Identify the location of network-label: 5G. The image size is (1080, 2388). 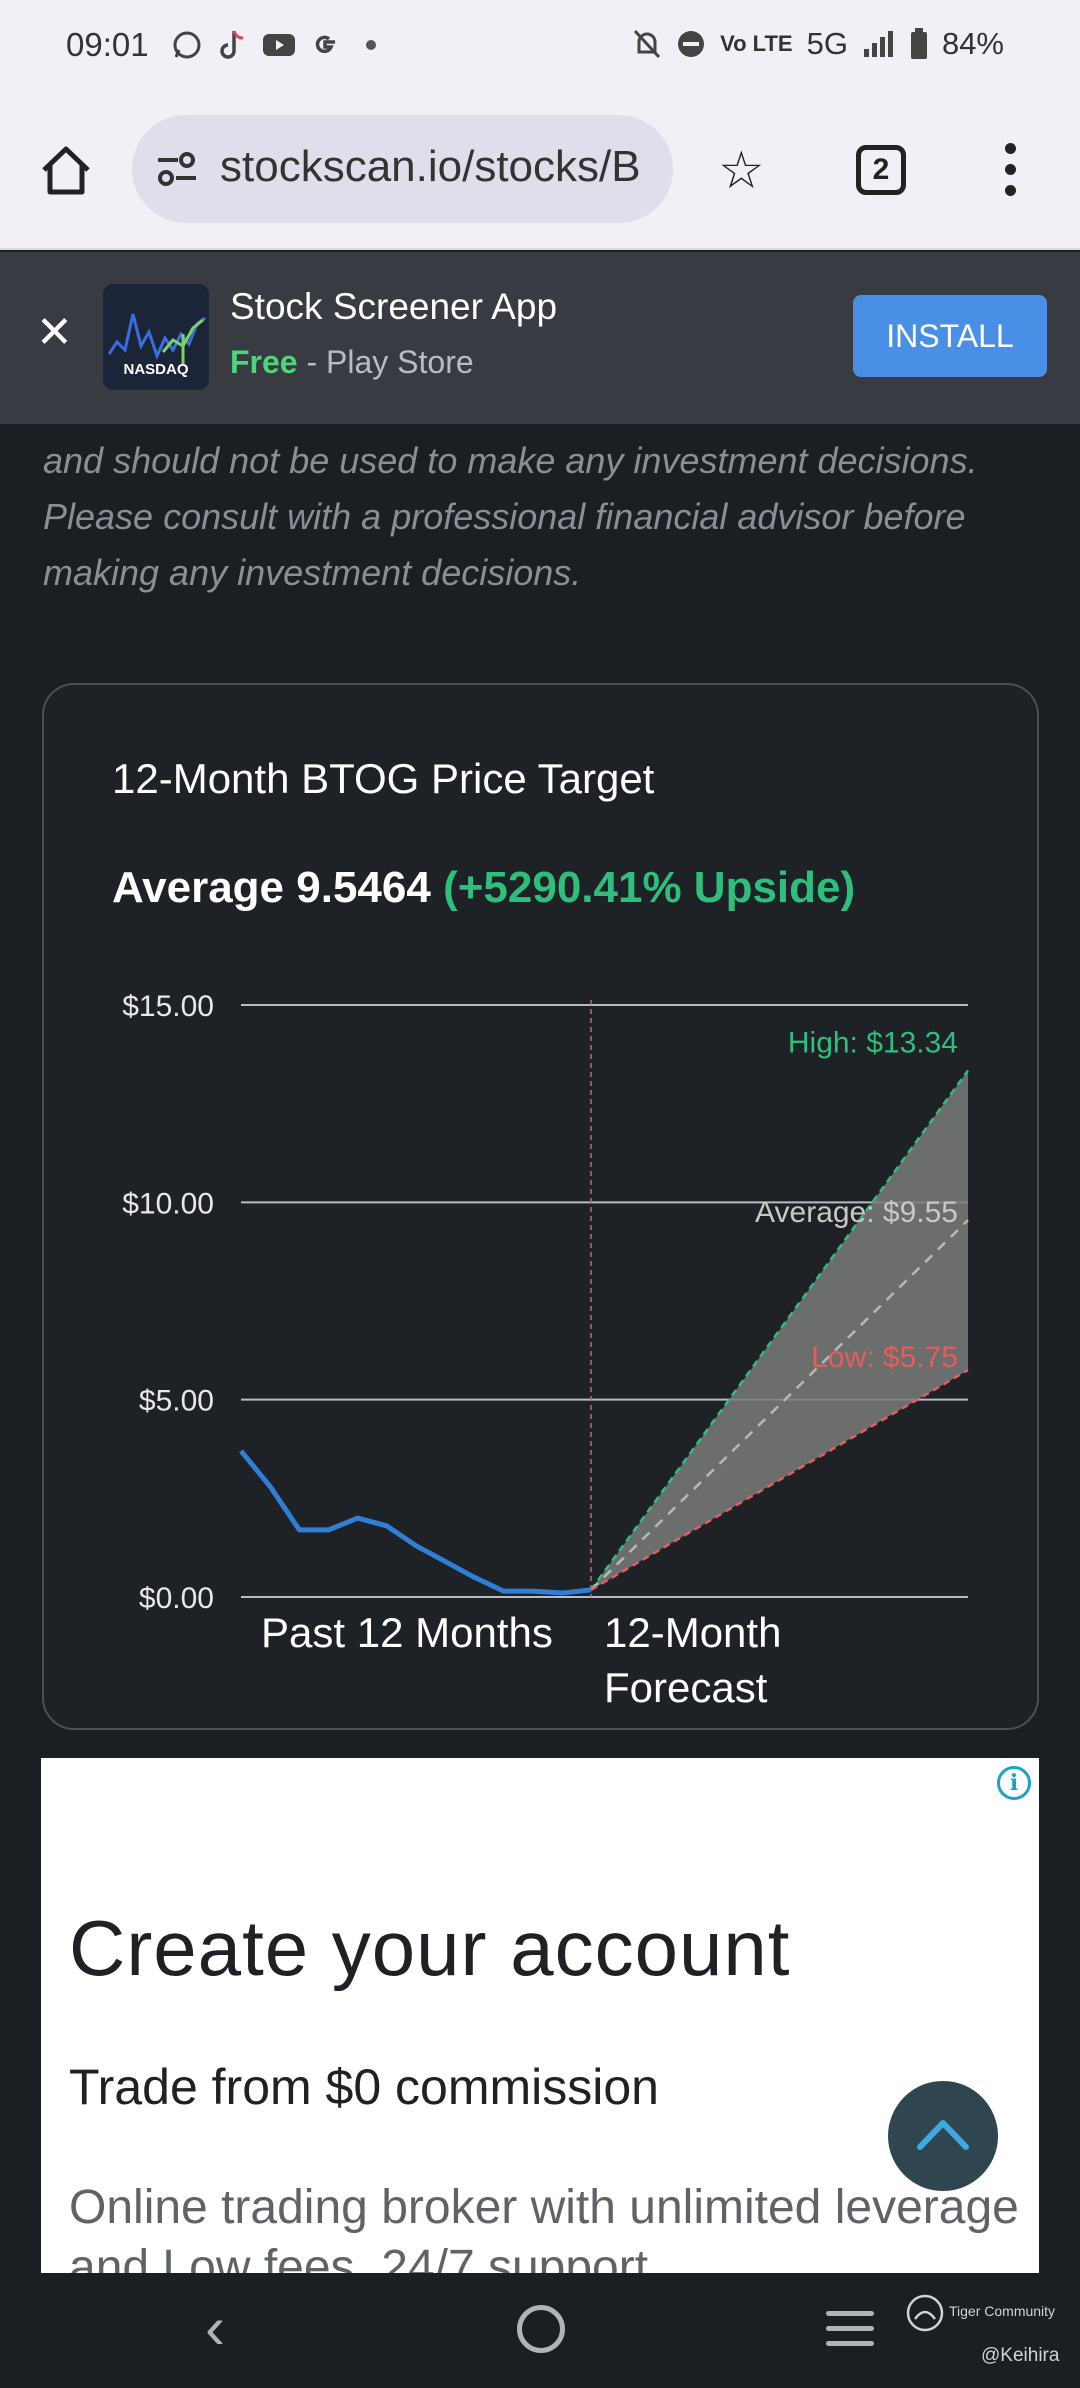
(827, 43).